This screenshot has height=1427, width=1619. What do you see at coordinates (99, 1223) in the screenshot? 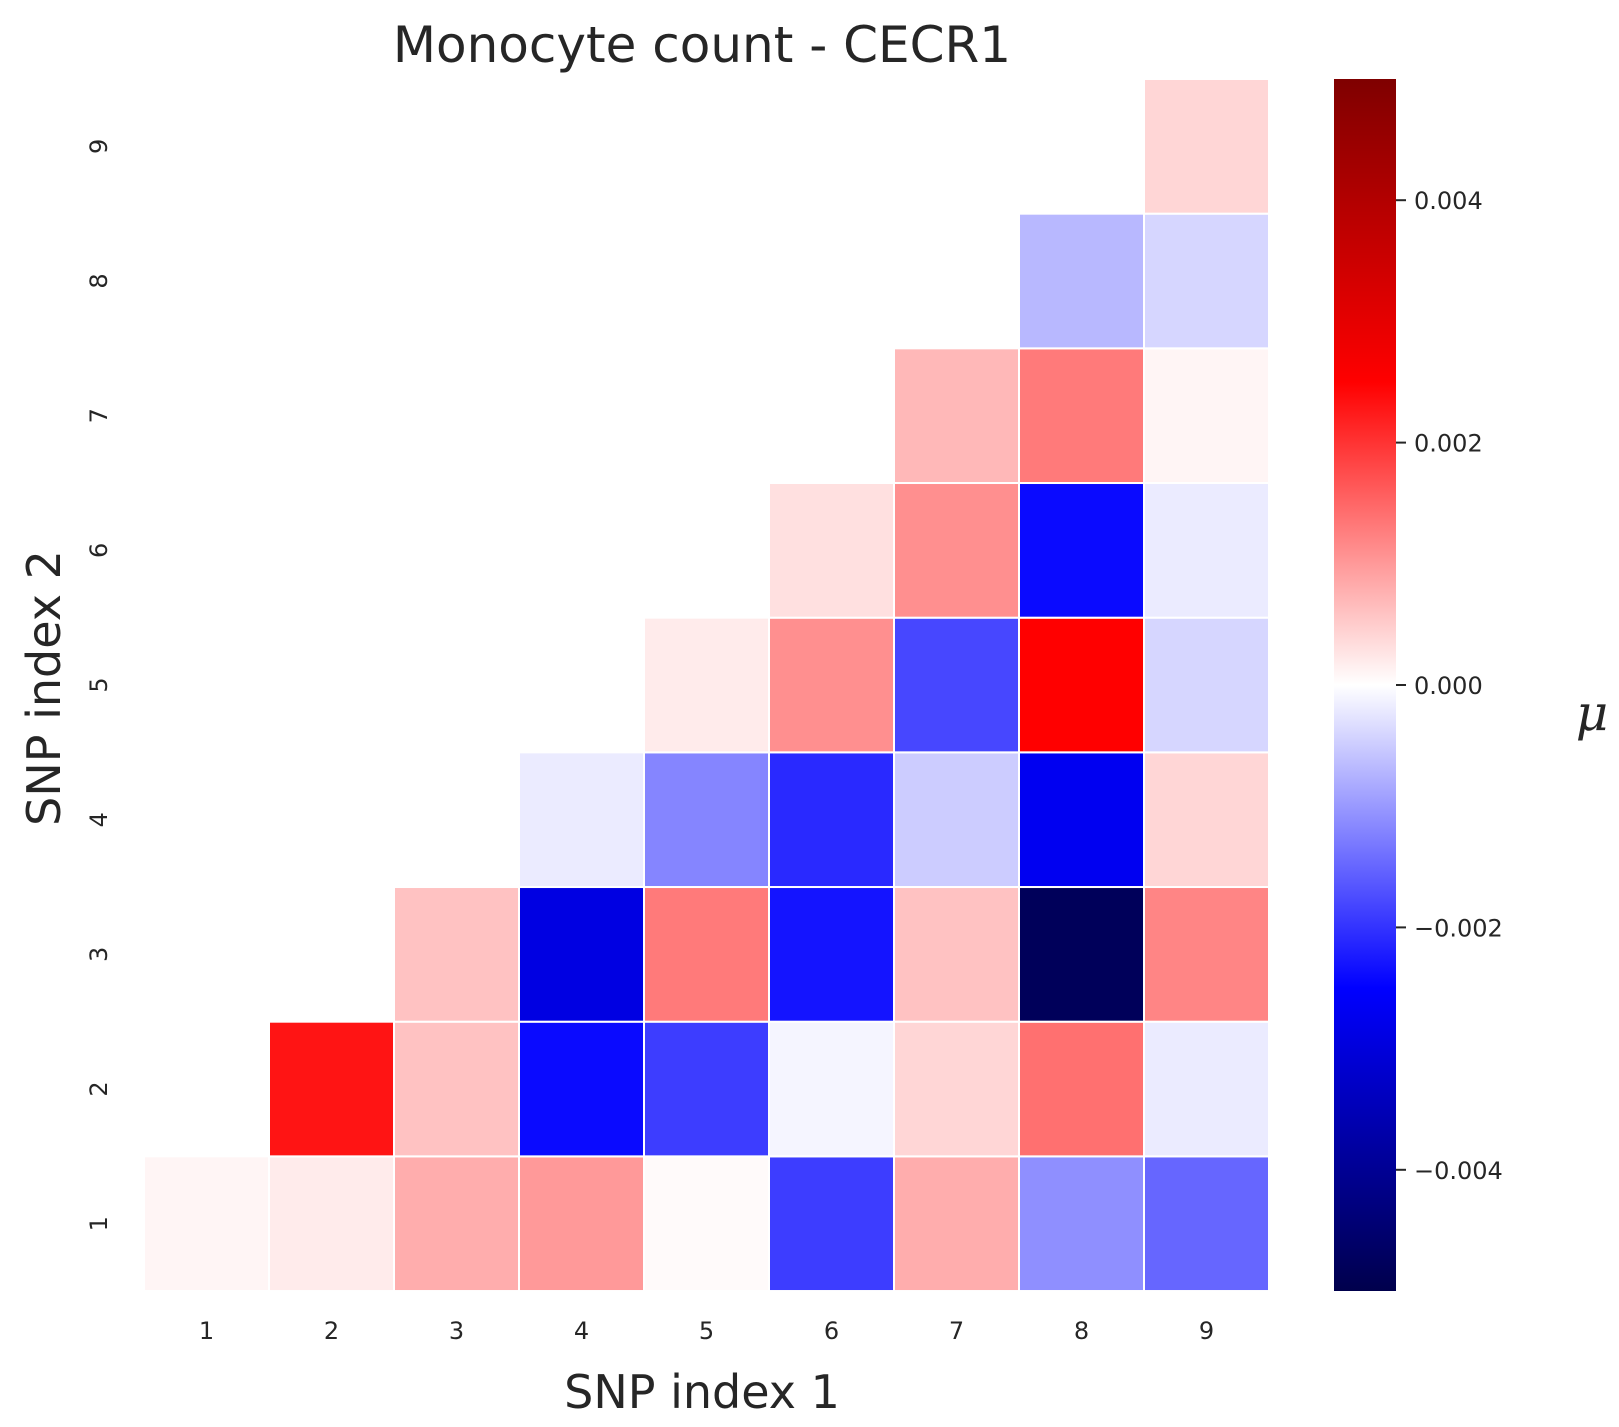
I see `y-tick-label-1: 1` at bounding box center [99, 1223].